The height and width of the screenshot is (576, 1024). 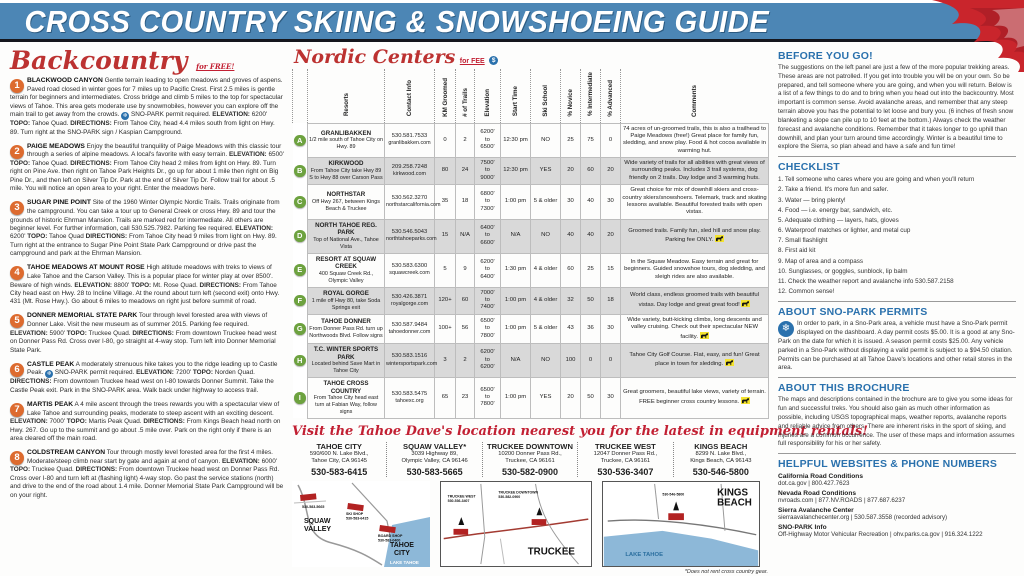 I want to click on col-header-comments: Comments, so click(x=694, y=96).